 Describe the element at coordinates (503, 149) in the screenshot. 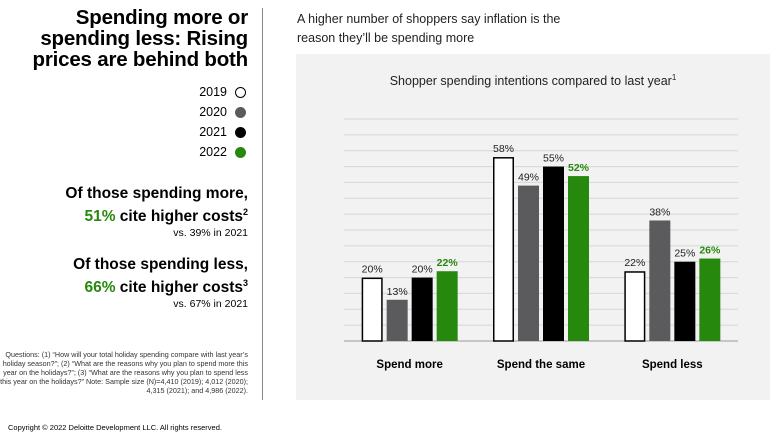

I see `data-label: 58%` at that location.